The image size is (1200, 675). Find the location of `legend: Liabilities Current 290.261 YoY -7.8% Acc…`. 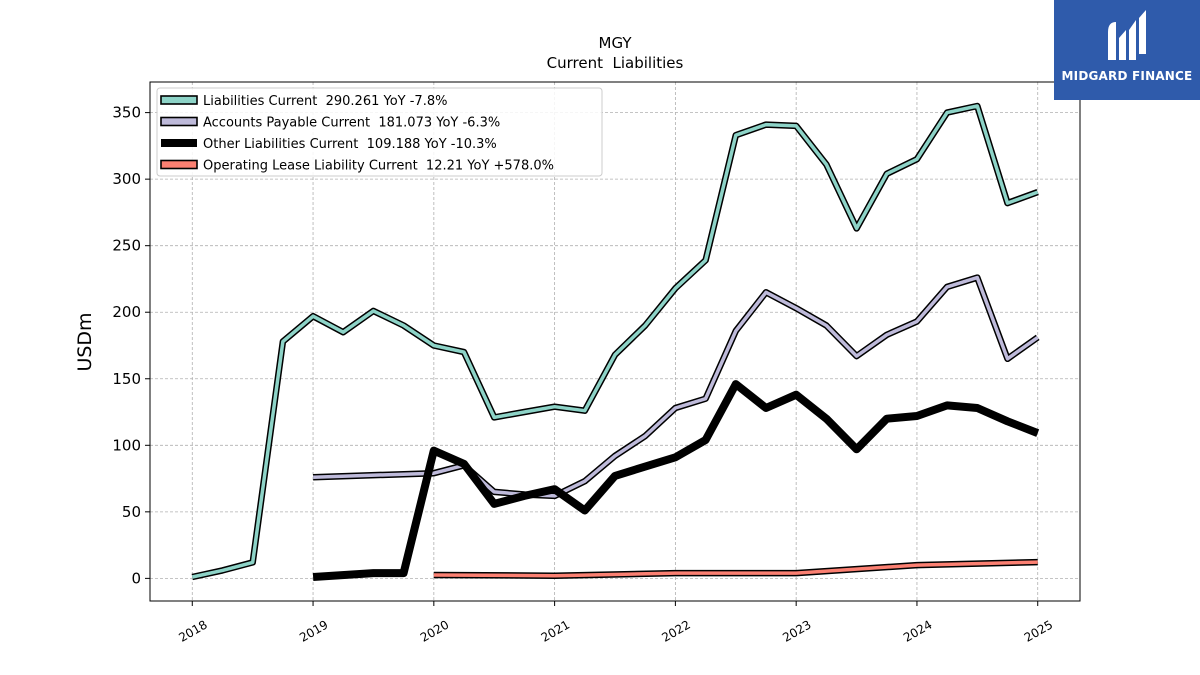

legend: Liabilities Current 290.261 YoY -7.8% Acc… is located at coordinates (379, 132).